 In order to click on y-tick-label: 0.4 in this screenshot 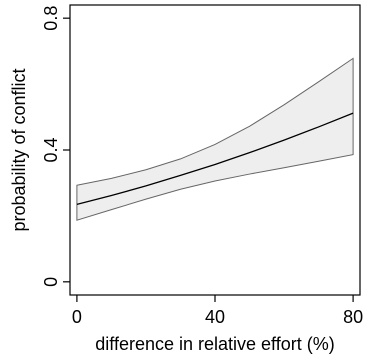, I will do `click(51, 149)`.